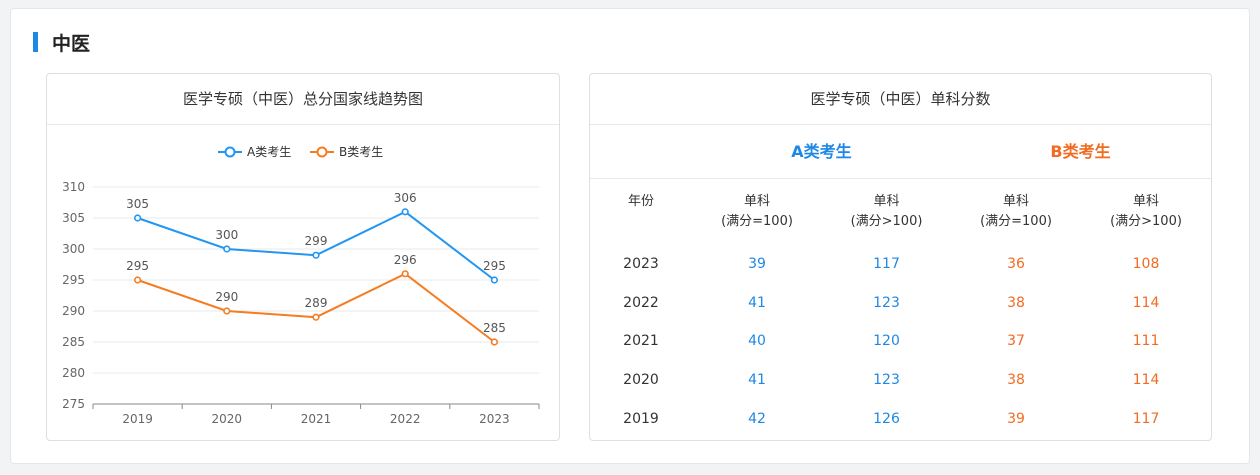  Describe the element at coordinates (757, 341) in the screenshot. I see `cell-a-full100: 40` at that location.